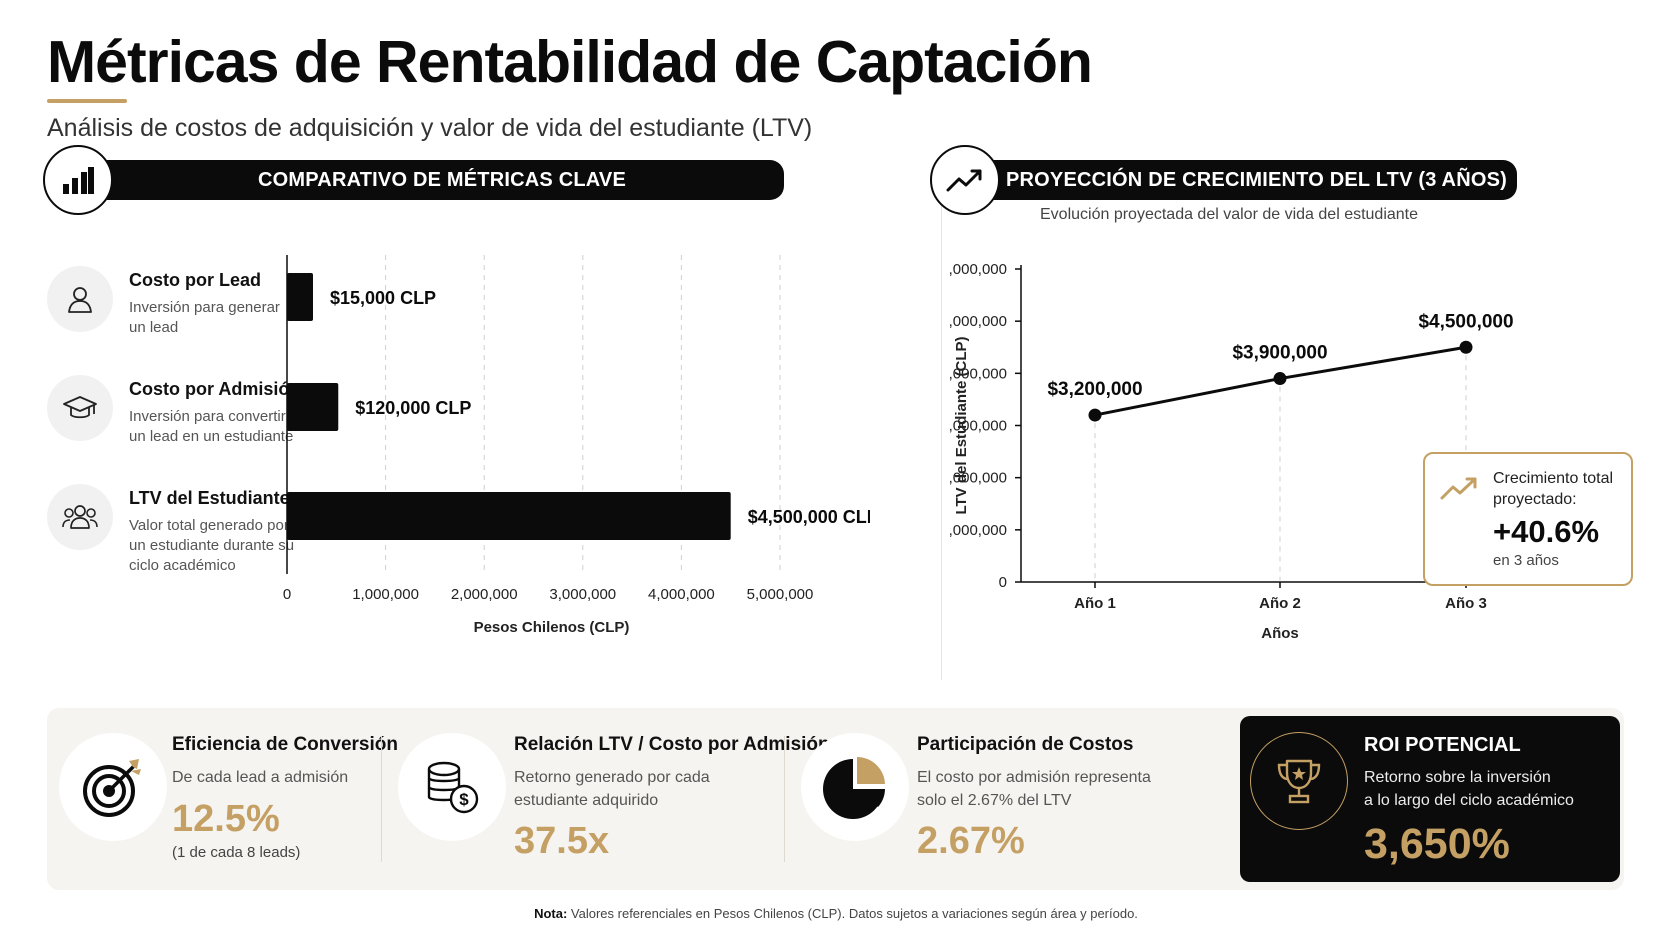 Image resolution: width=1672 pixels, height=941 pixels. I want to click on coins-icon: $, so click(452, 787).